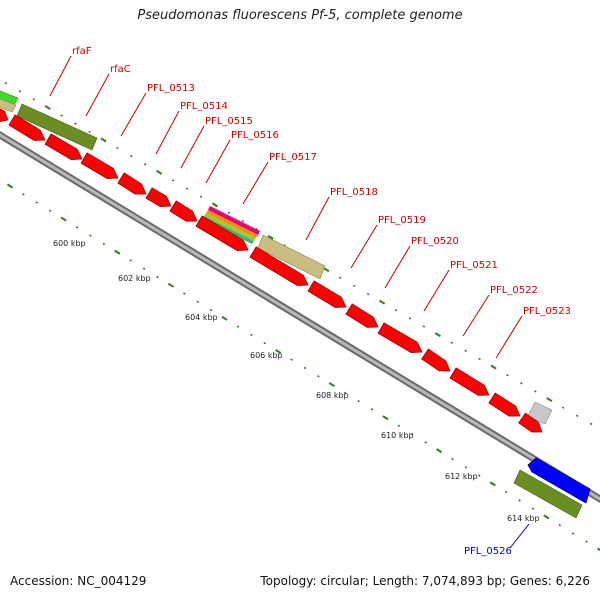  Describe the element at coordinates (559, 480) in the screenshot. I see `reverse-cds-arrow` at that location.